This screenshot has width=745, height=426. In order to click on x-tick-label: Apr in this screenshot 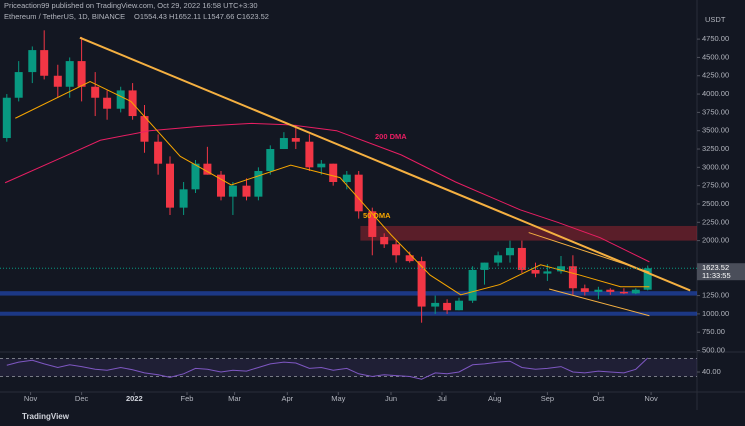, I will do `click(287, 398)`.